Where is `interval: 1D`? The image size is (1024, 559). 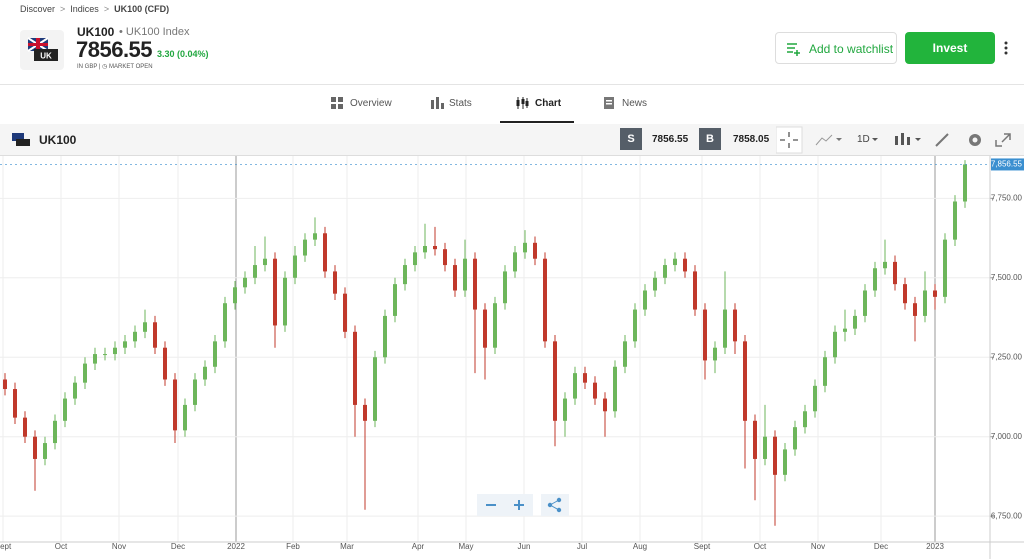 interval: 1D is located at coordinates (863, 139).